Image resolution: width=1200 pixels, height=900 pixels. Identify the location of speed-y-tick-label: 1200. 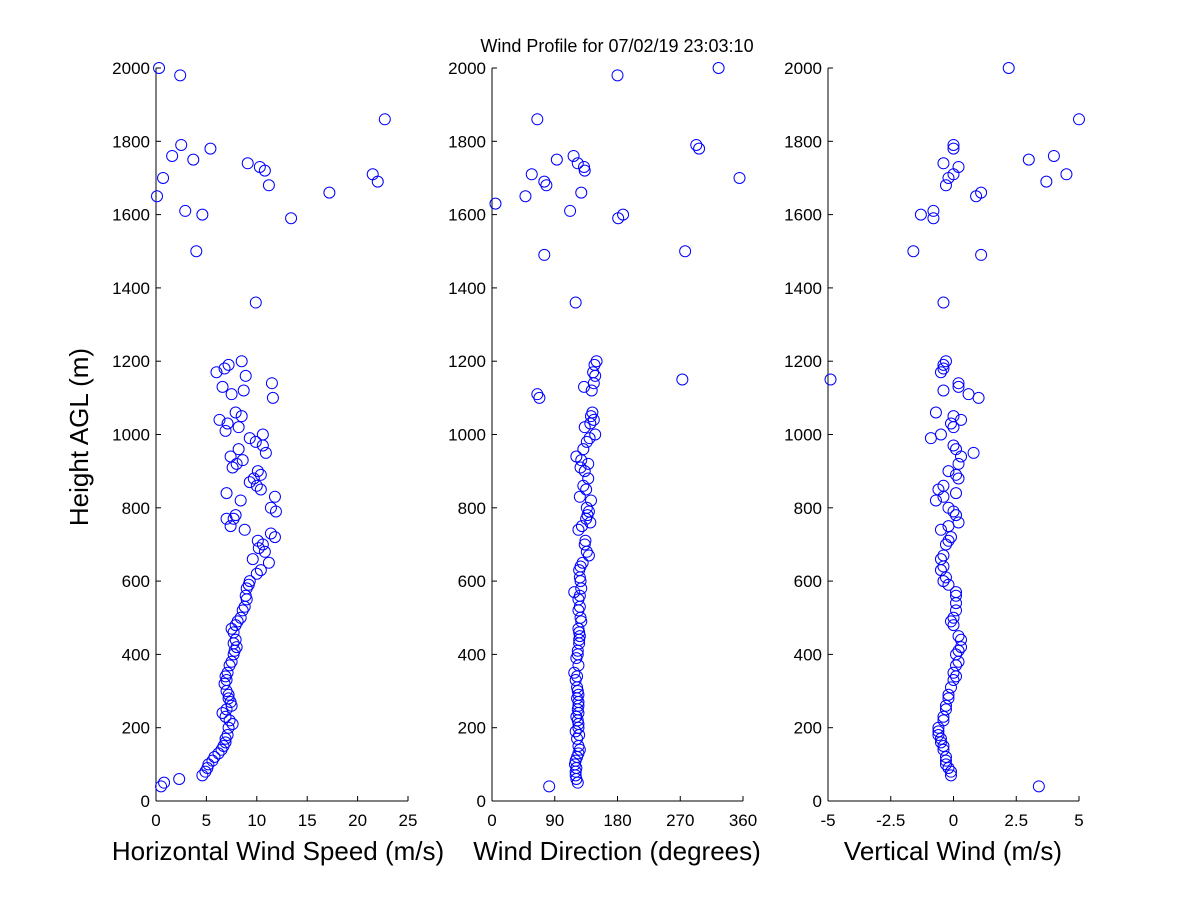
(131, 361).